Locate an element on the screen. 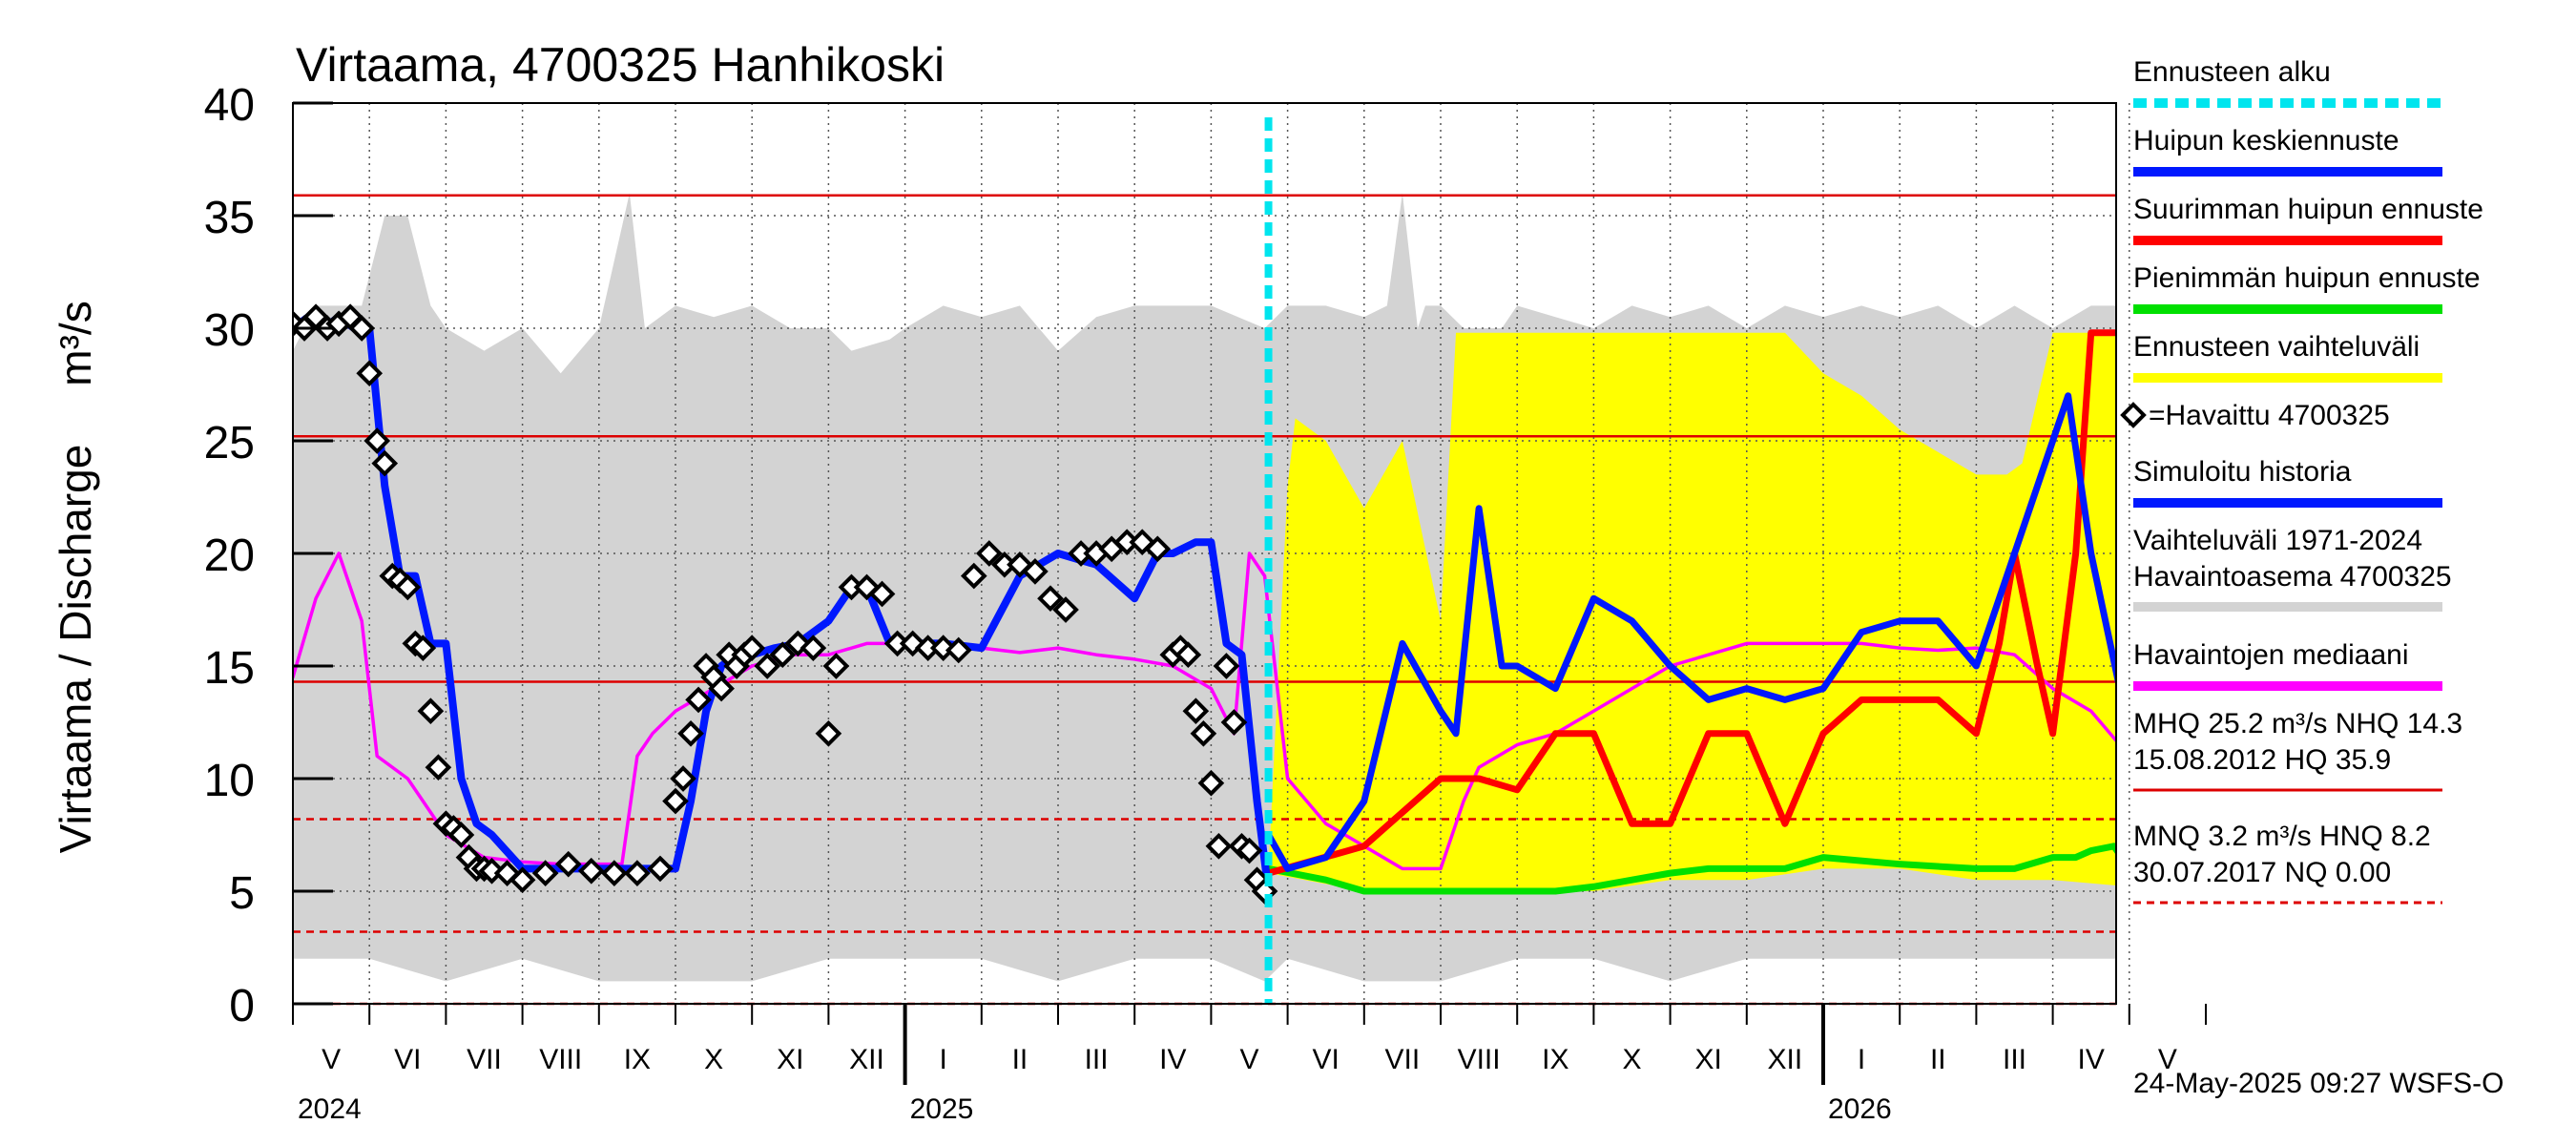  legend-item-low-stats-line2: 30.07.2017 NQ 0.00 is located at coordinates (2262, 873).